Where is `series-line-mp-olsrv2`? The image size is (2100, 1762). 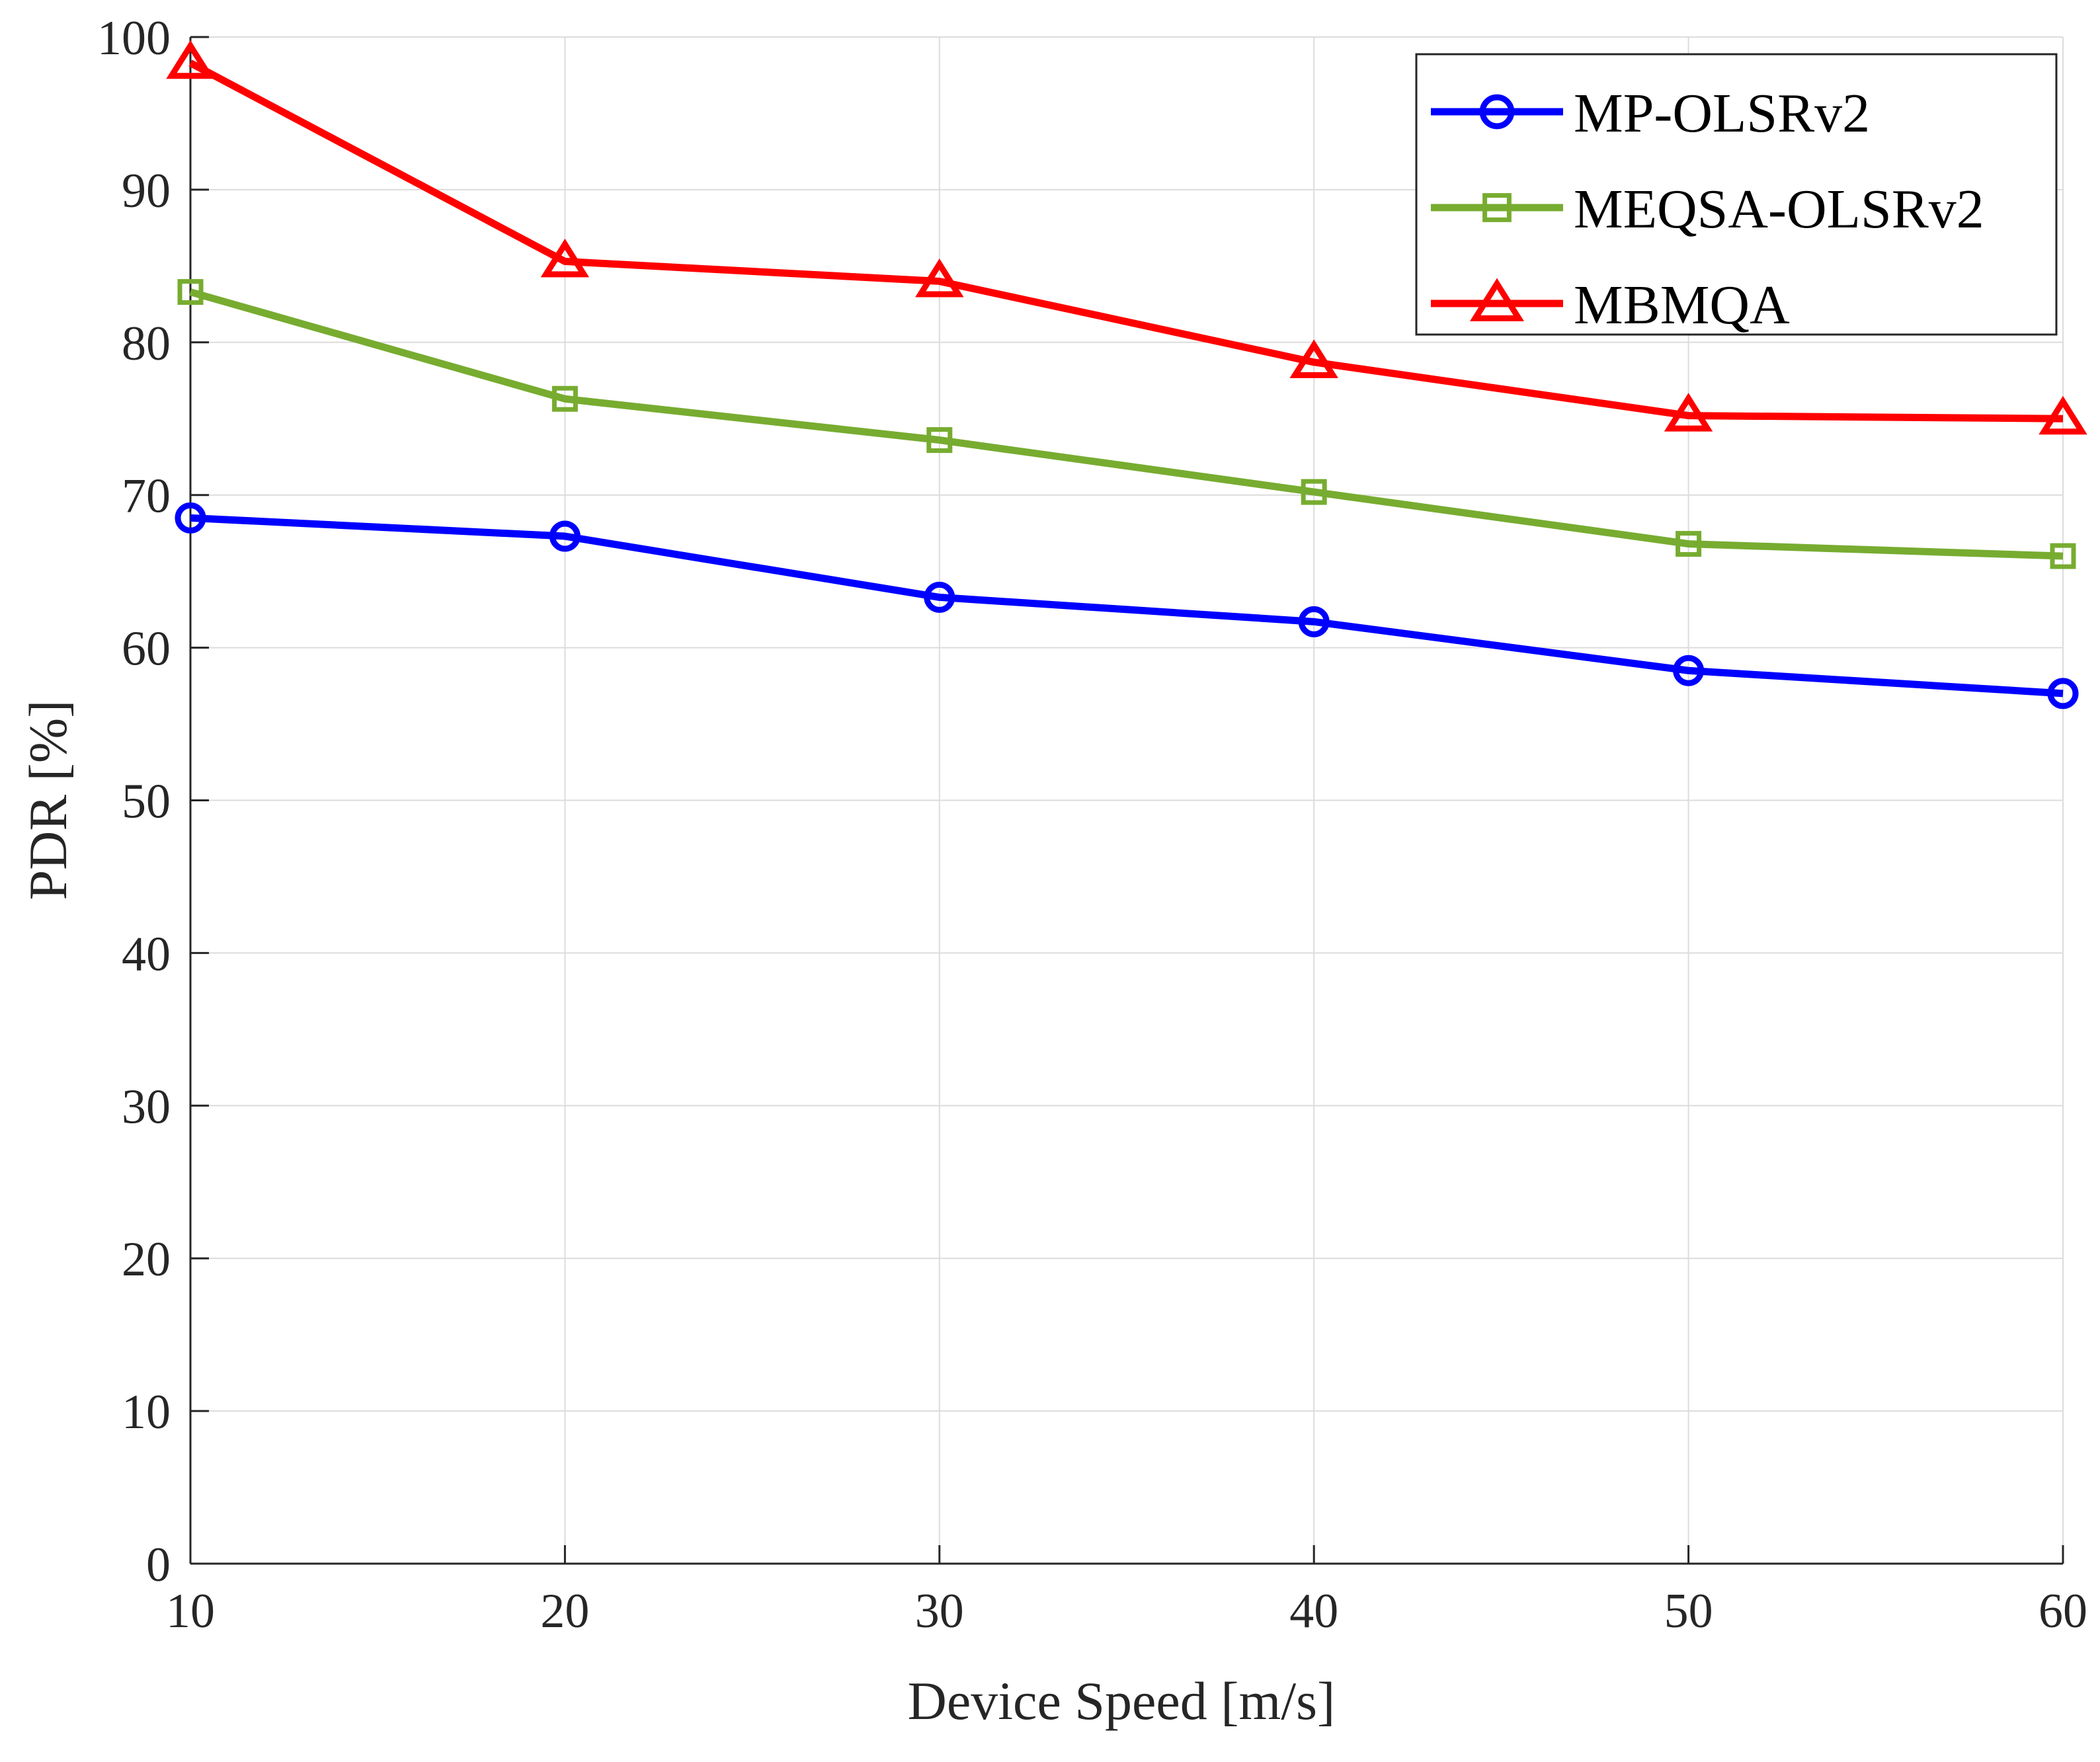
series-line-mp-olsrv2 is located at coordinates (1127, 606).